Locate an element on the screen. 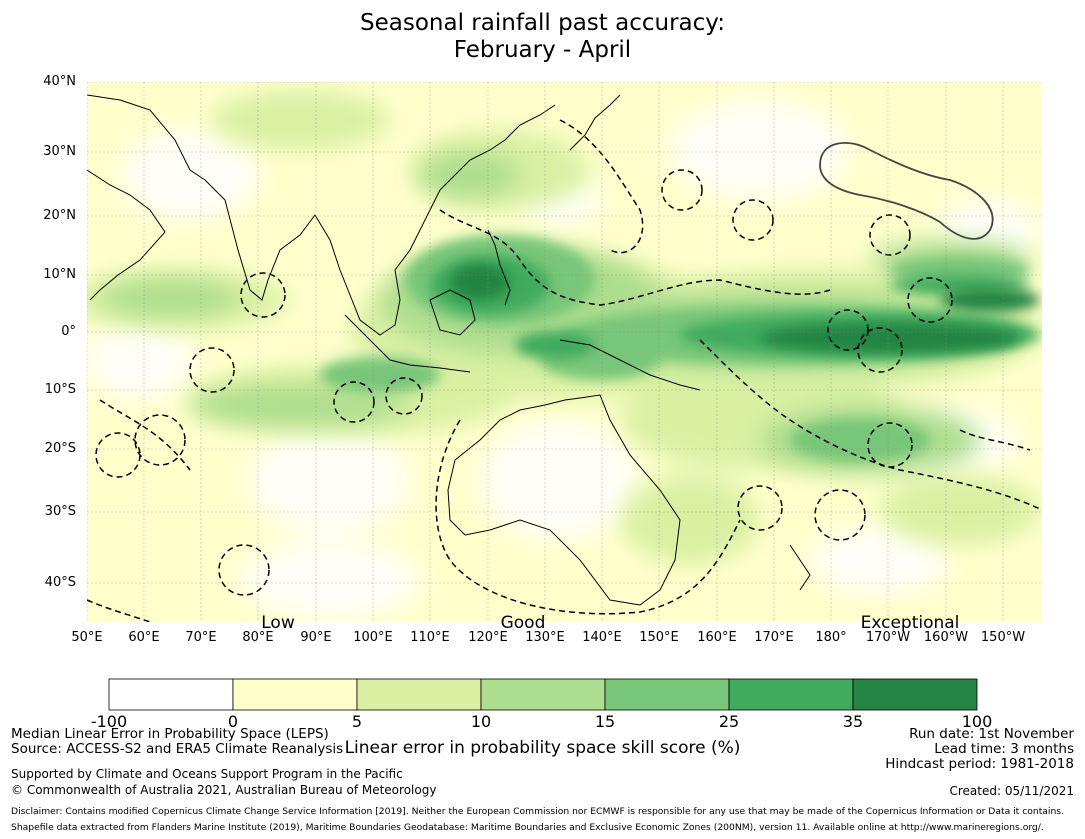 The height and width of the screenshot is (839, 1085). colorbar-tick: 35 is located at coordinates (853, 721).